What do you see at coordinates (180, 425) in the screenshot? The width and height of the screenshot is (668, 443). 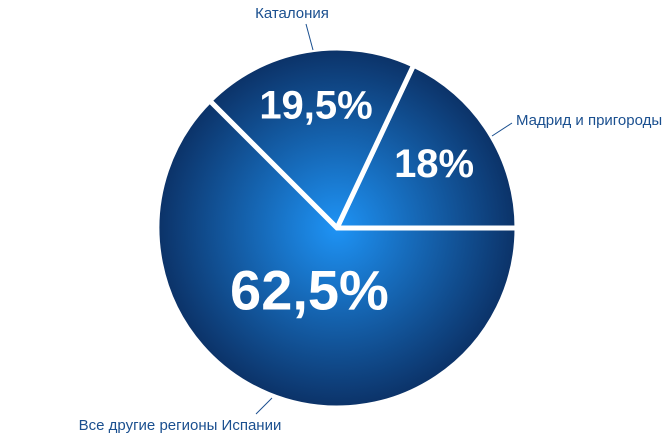 I see `category-label: Все другие регионы Испании` at bounding box center [180, 425].